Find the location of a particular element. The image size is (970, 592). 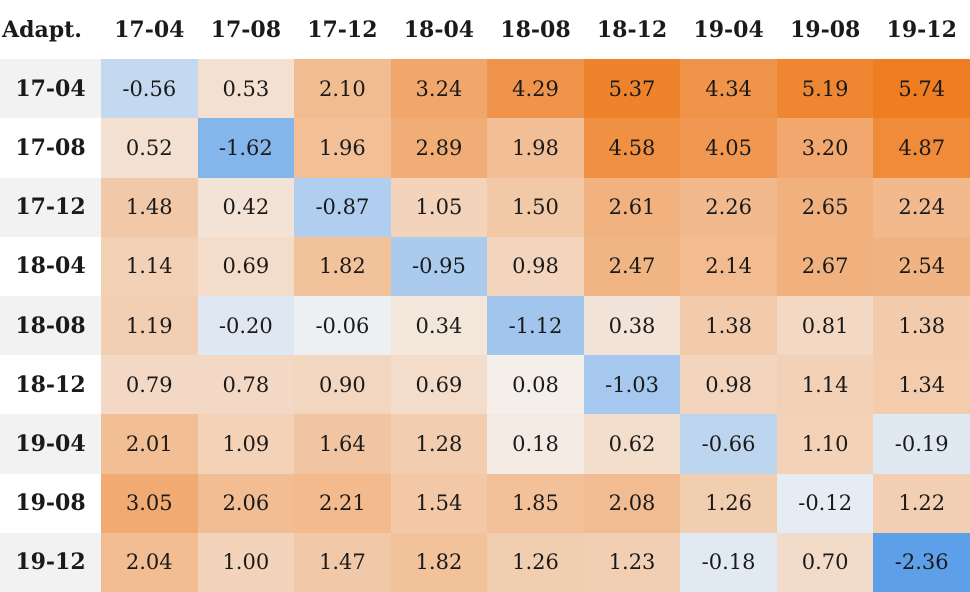

heatmap-cell: 2.65 is located at coordinates (825, 207).